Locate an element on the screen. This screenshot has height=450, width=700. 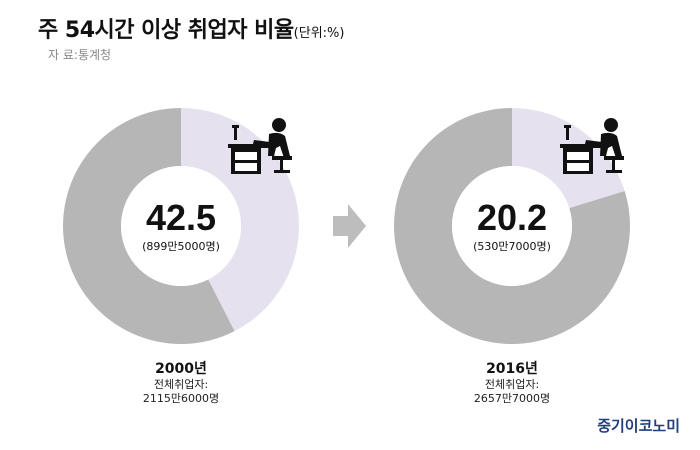
donut-slice-share is located at coordinates (240, 220).